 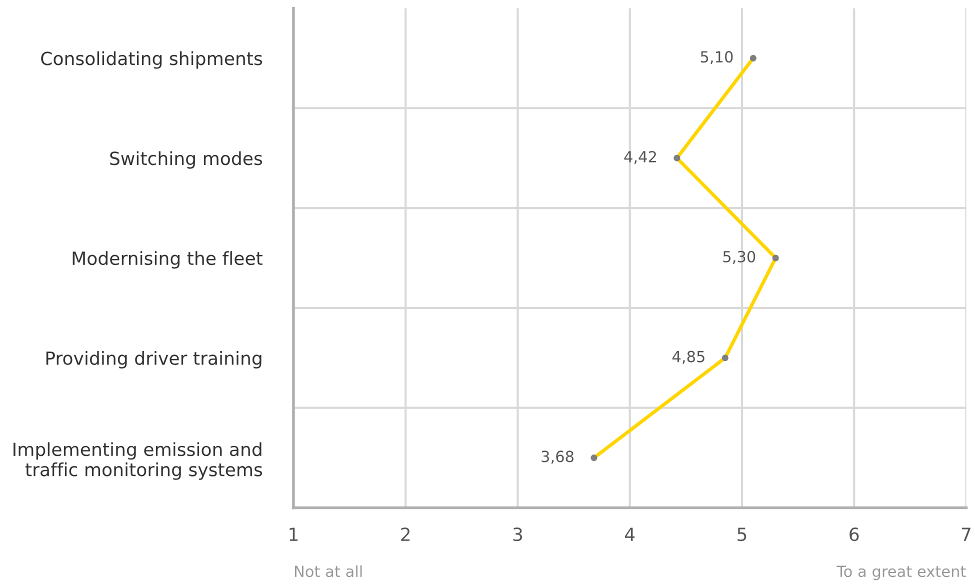 I want to click on data-label: 4,42, so click(x=640, y=157).